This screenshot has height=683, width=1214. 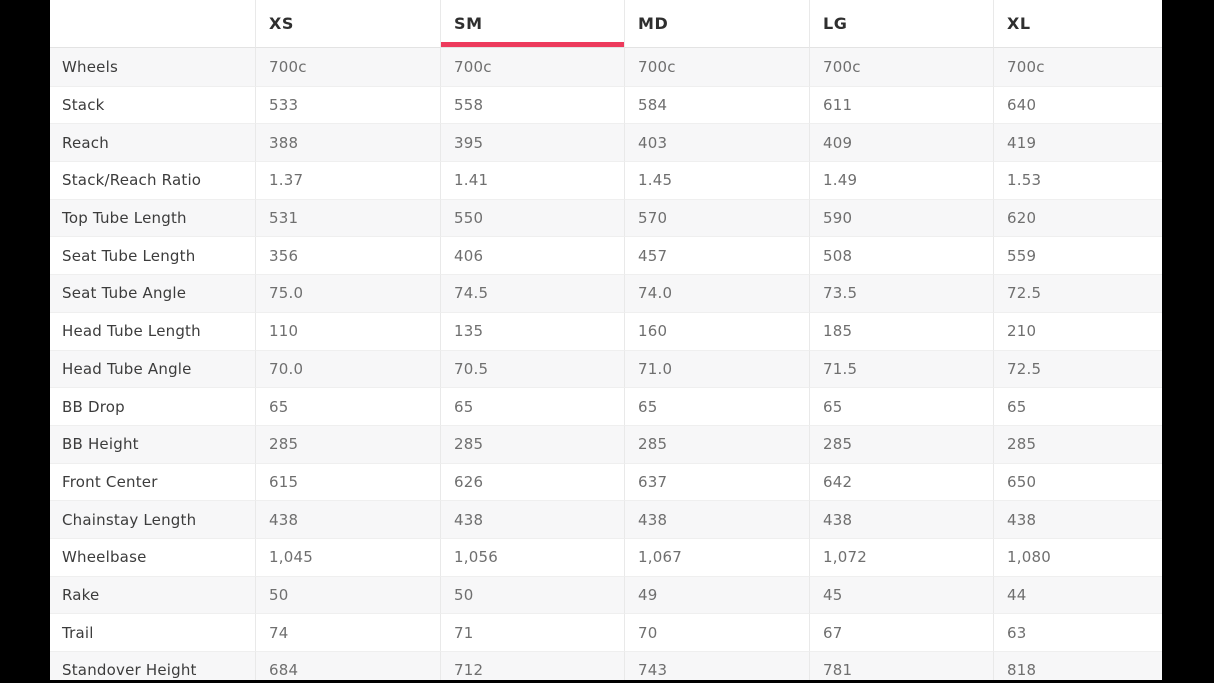 I want to click on size-tab-md: MD, so click(x=716, y=24).